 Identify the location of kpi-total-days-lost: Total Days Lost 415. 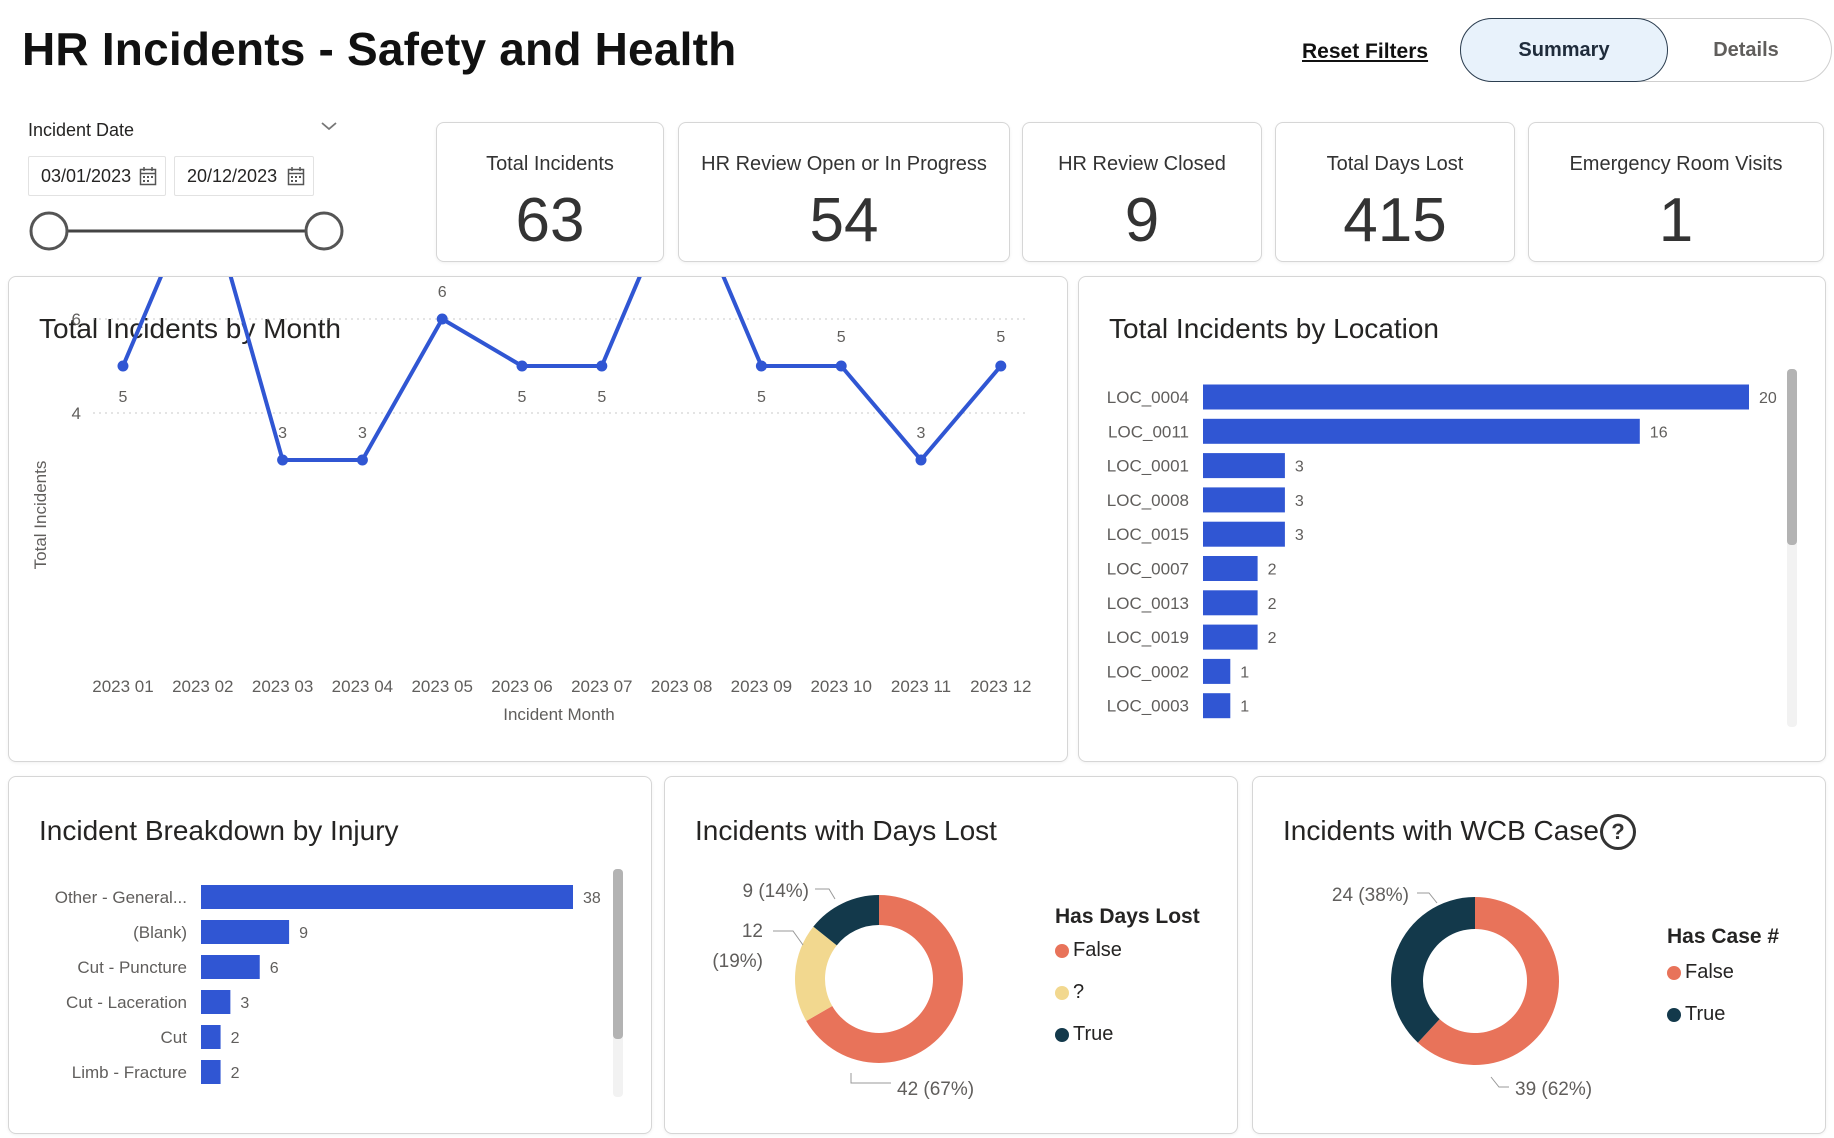
(1395, 192).